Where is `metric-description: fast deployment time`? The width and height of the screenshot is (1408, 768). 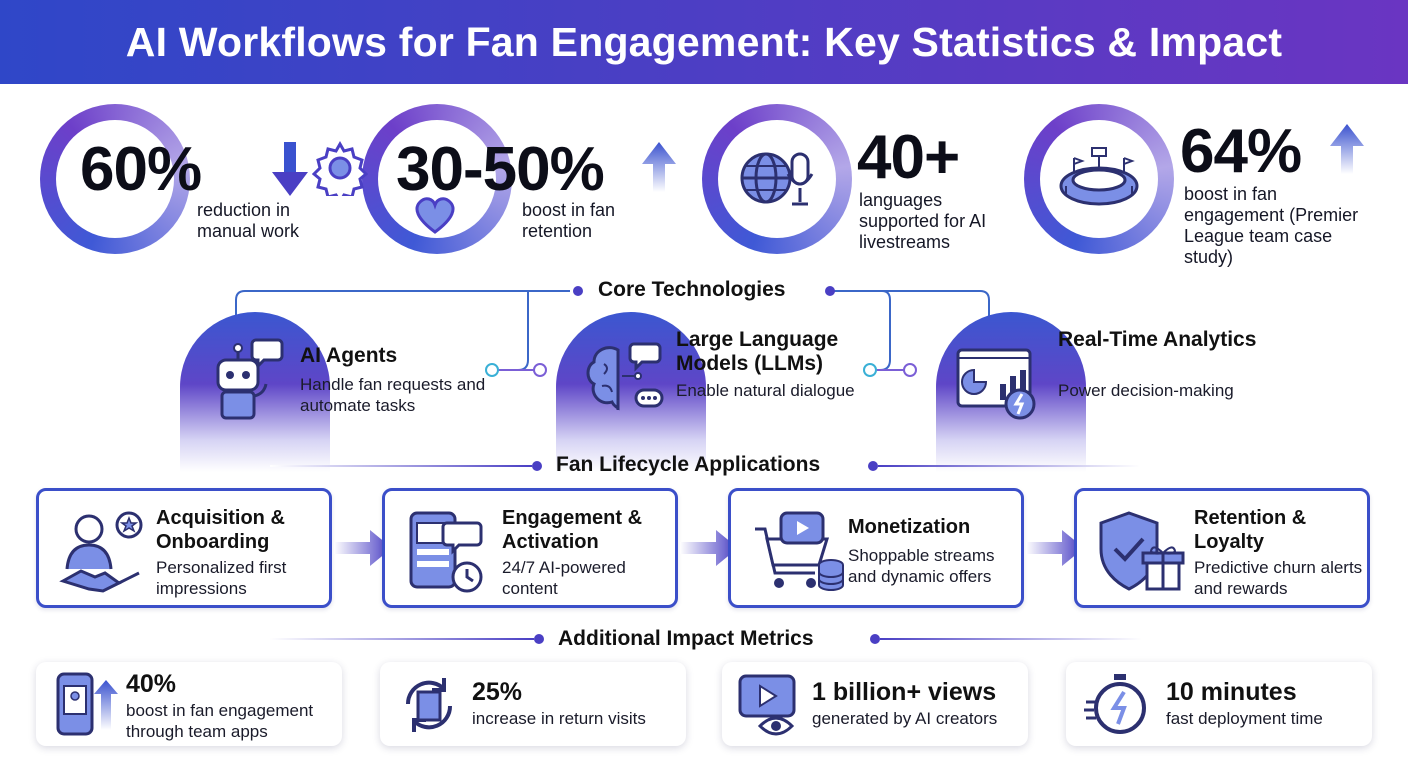 metric-description: fast deployment time is located at coordinates (1244, 718).